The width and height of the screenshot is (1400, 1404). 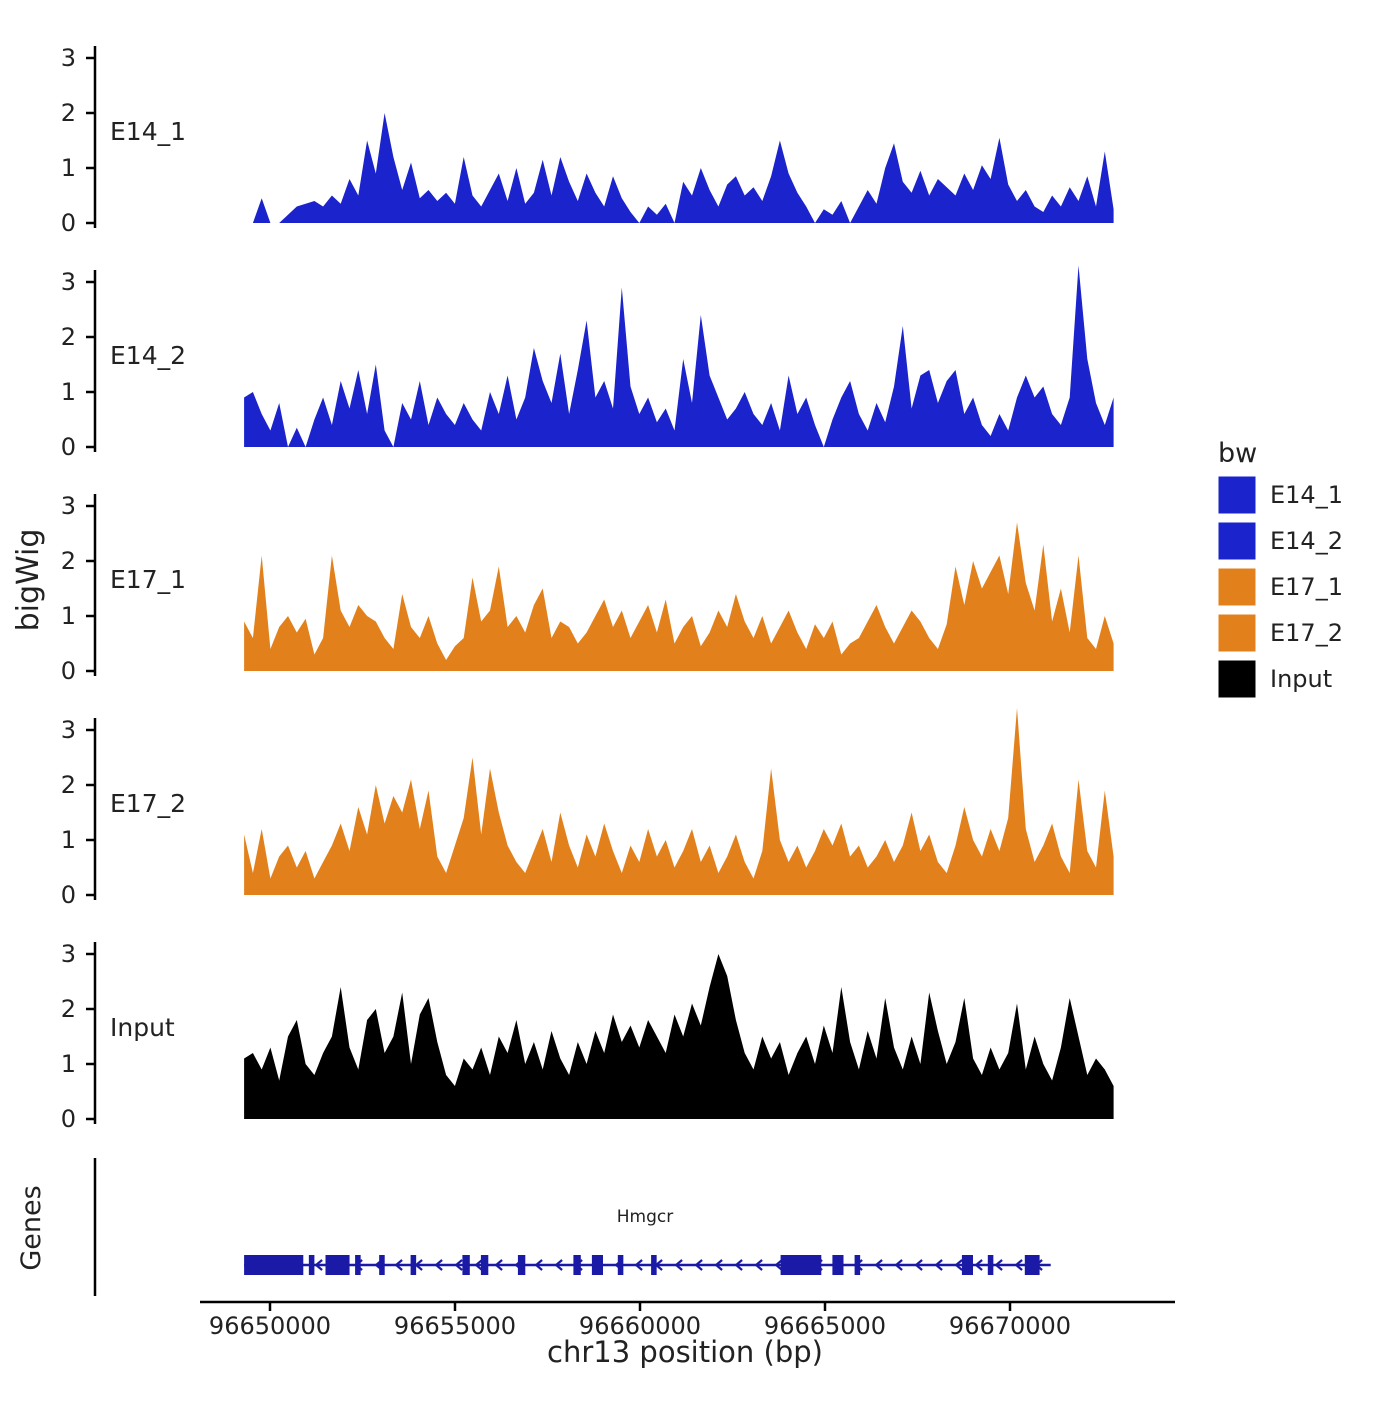 I want to click on x-tick-label: 96660000, so click(x=640, y=1326).